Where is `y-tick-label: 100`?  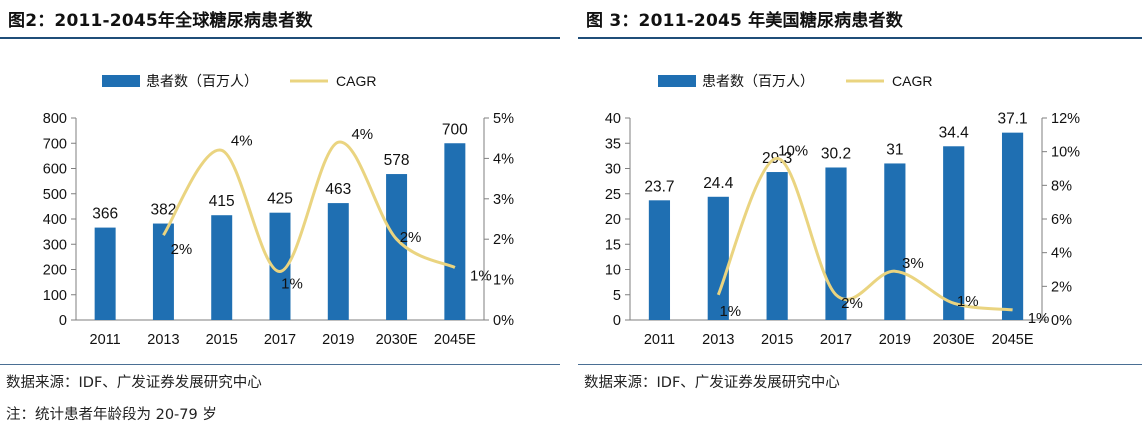 y-tick-label: 100 is located at coordinates (55, 296).